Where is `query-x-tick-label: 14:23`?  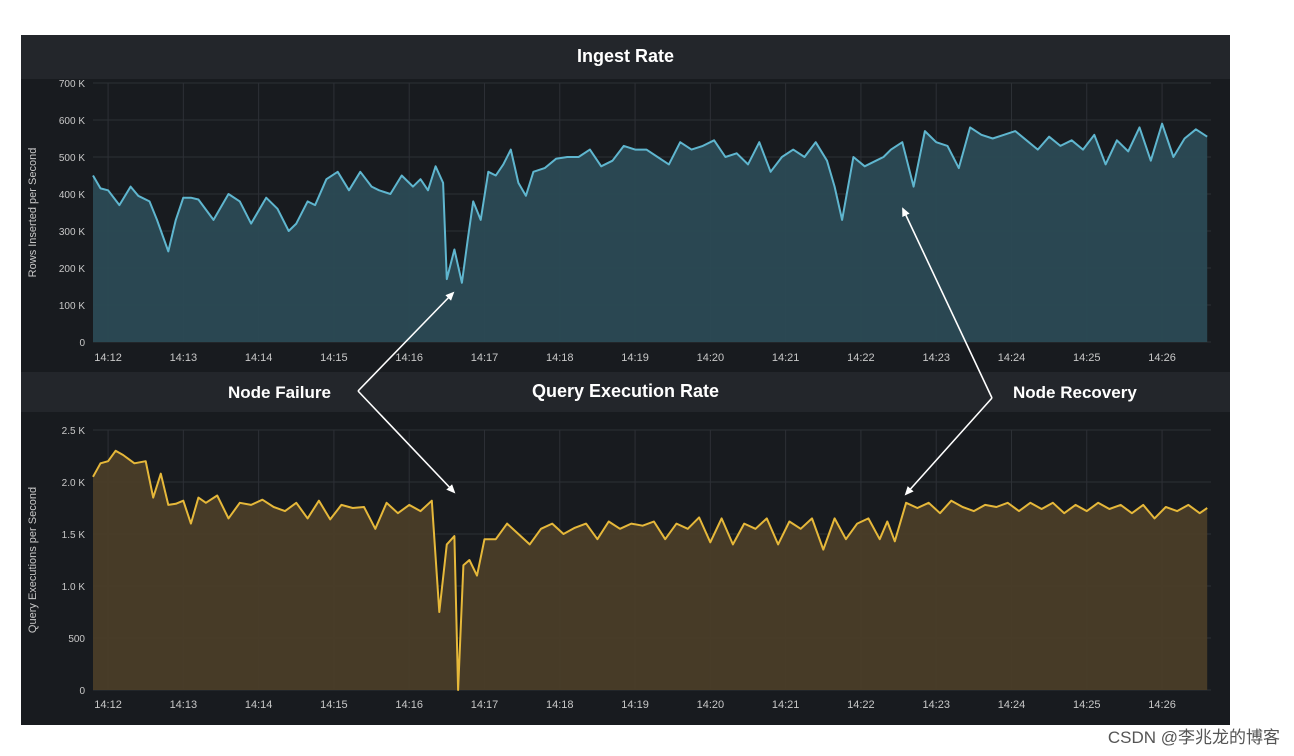
query-x-tick-label: 14:23 is located at coordinates (936, 705).